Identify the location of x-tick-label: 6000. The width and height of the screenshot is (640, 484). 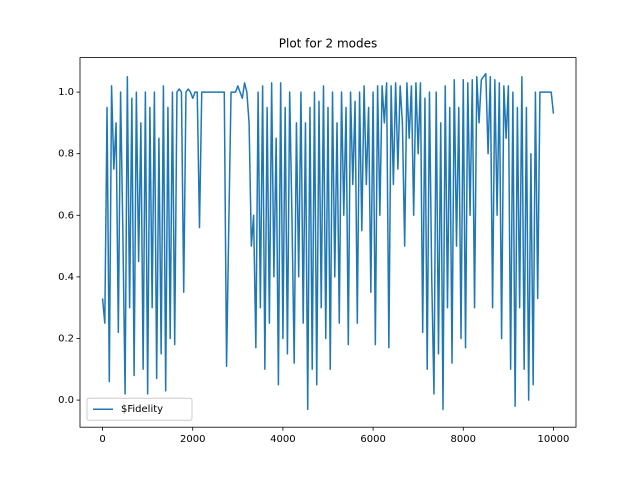
(372, 439).